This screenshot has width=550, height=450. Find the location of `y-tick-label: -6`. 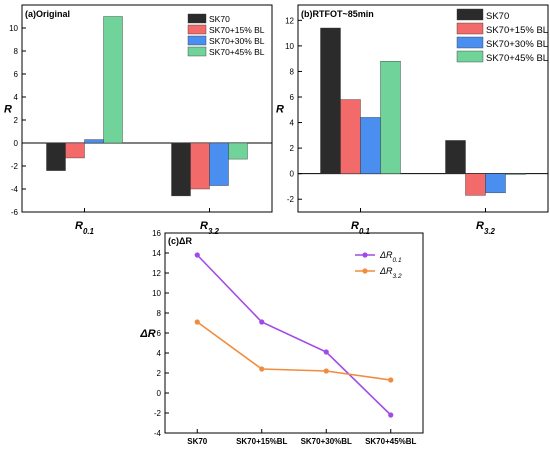

y-tick-label: -6 is located at coordinates (15, 212).